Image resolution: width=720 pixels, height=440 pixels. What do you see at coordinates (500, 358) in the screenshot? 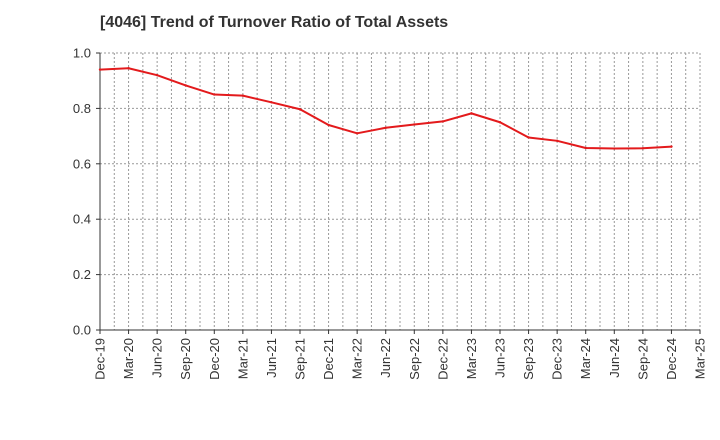
I see `x-tick-label: Jun-23` at bounding box center [500, 358].